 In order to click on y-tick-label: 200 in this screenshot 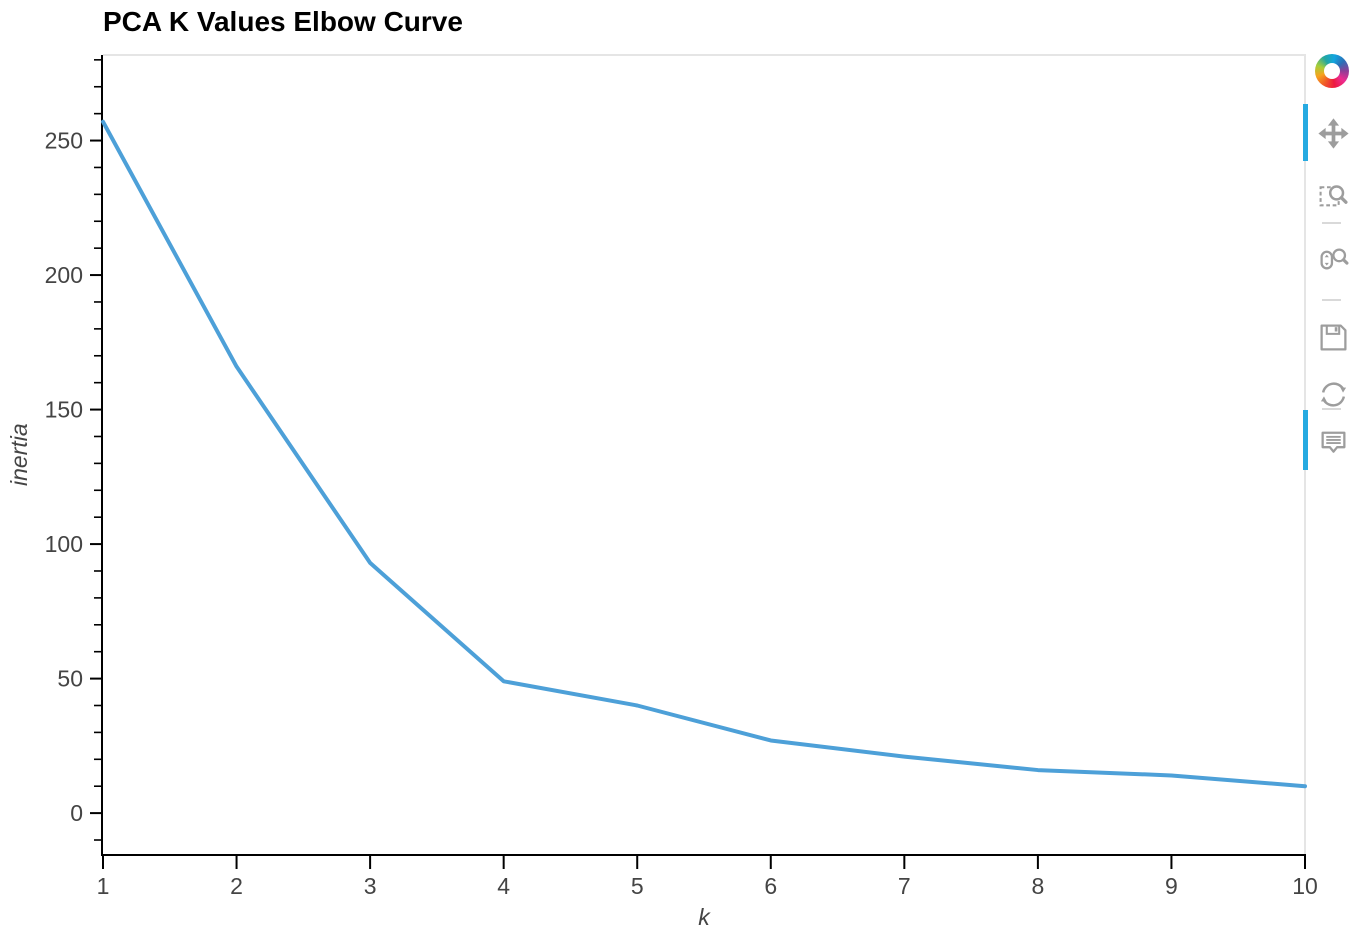, I will do `click(64, 275)`.